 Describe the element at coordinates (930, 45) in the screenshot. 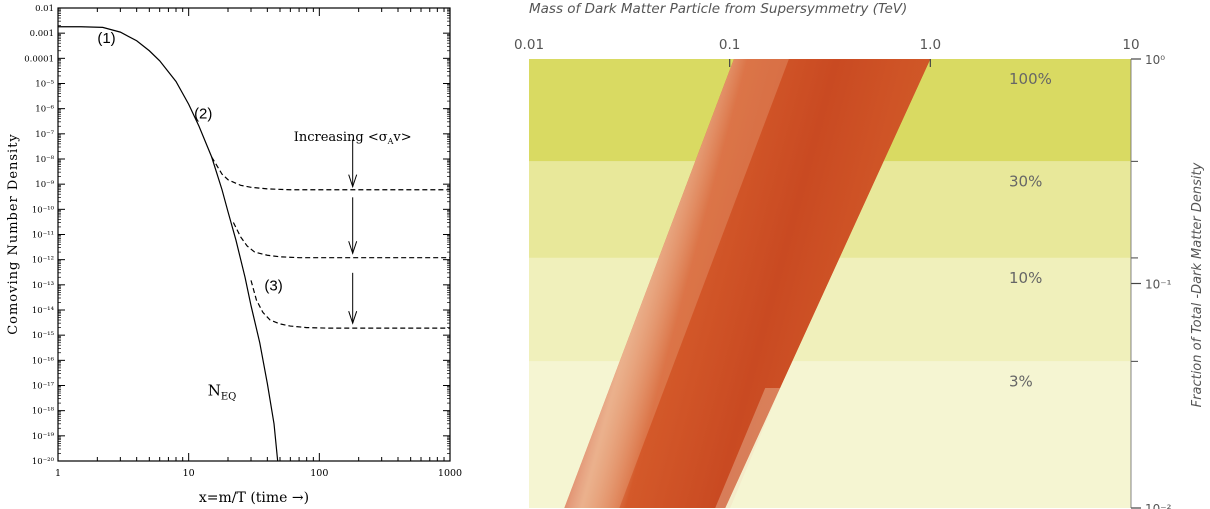

I see `right-x-tick-label: 1.0` at that location.